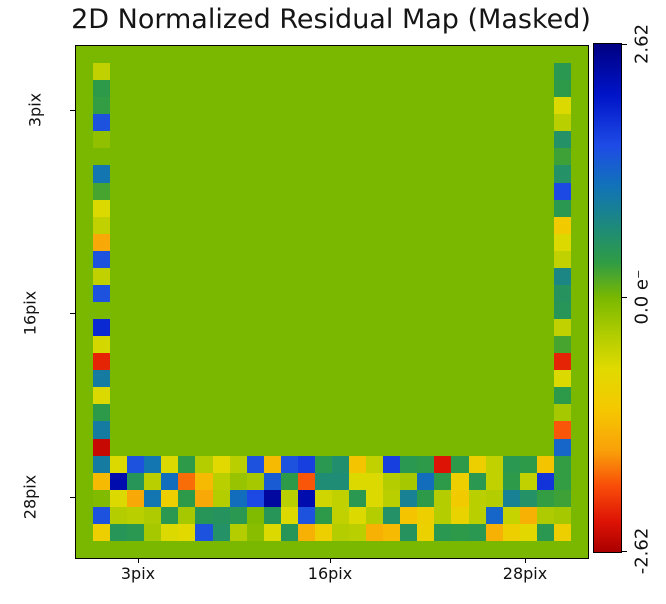 Image resolution: width=666 pixels, height=604 pixels. What do you see at coordinates (607, 298) in the screenshot?
I see `colorbar` at bounding box center [607, 298].